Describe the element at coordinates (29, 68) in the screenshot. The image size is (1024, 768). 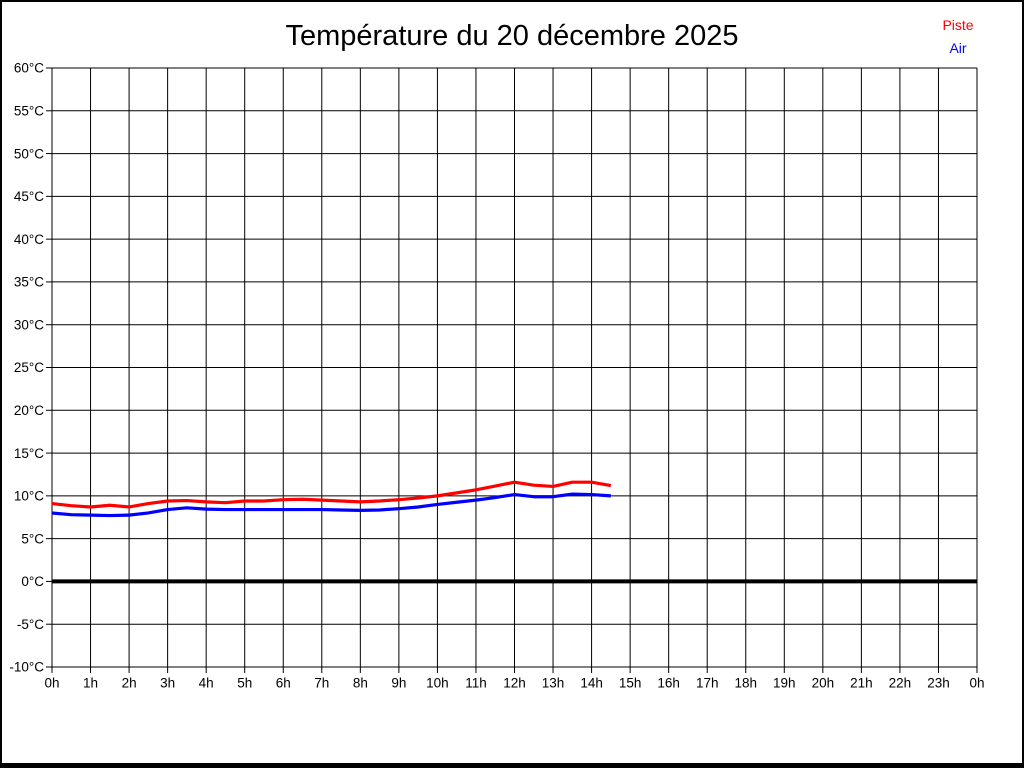
I see `y-axis-label: 60°C` at that location.